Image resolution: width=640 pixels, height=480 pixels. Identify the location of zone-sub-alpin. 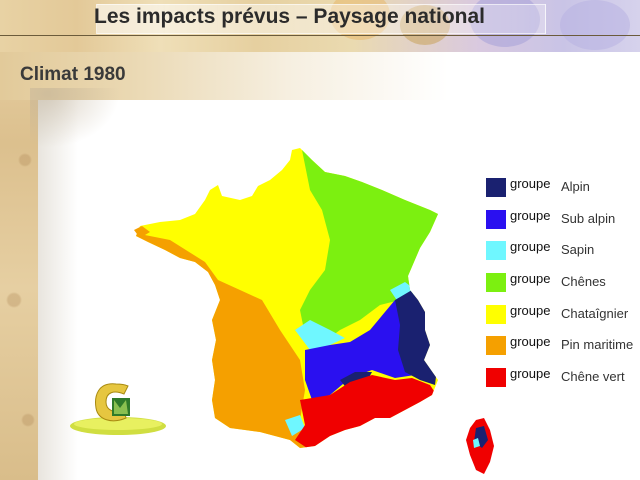
(365, 350).